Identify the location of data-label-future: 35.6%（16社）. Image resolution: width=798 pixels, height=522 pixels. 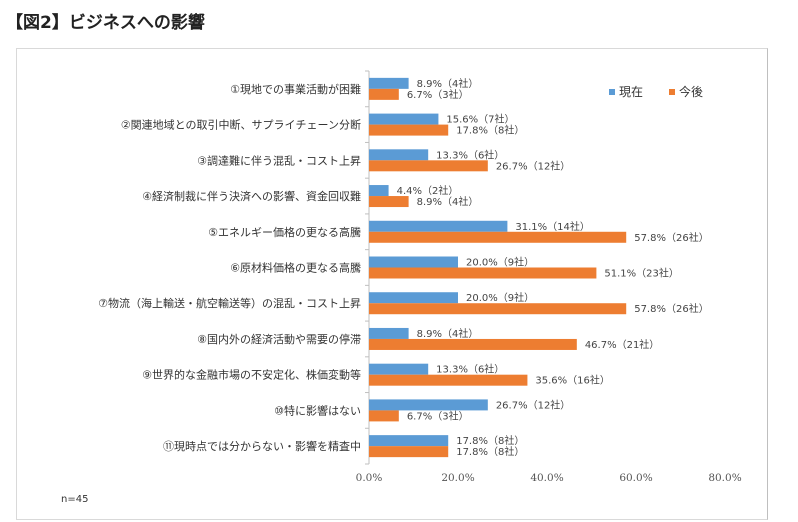
(572, 380).